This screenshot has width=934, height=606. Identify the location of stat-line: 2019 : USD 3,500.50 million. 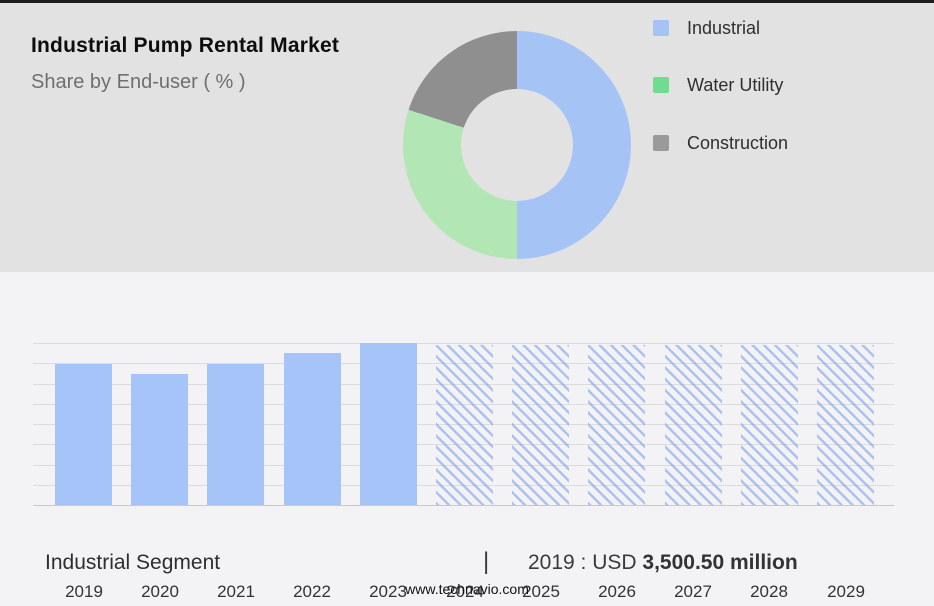
(663, 563).